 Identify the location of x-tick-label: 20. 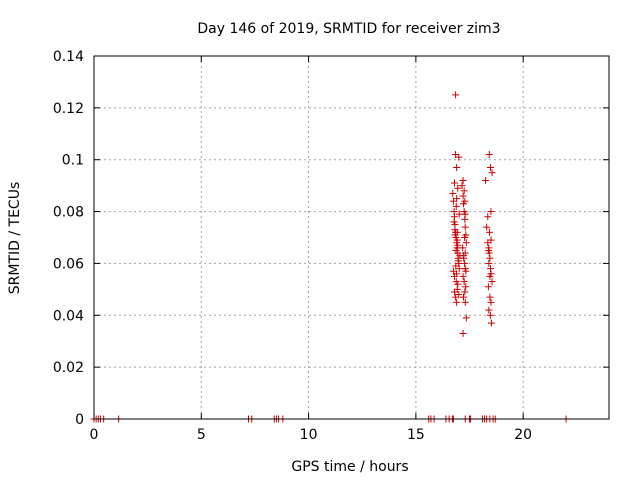
(523, 435).